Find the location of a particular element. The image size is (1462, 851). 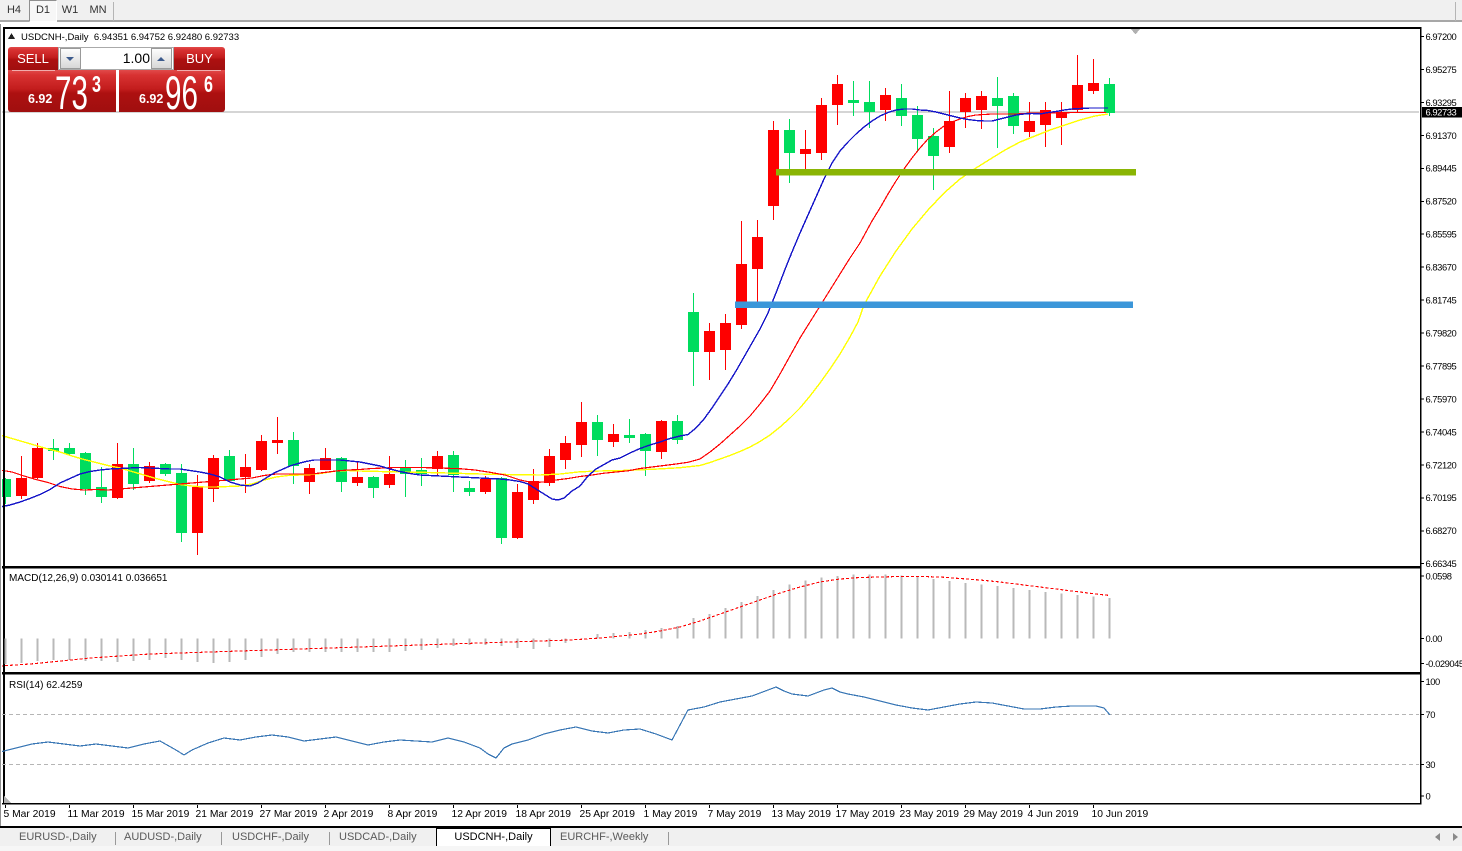

svg-text: 0.00 is located at coordinates (1434, 638).